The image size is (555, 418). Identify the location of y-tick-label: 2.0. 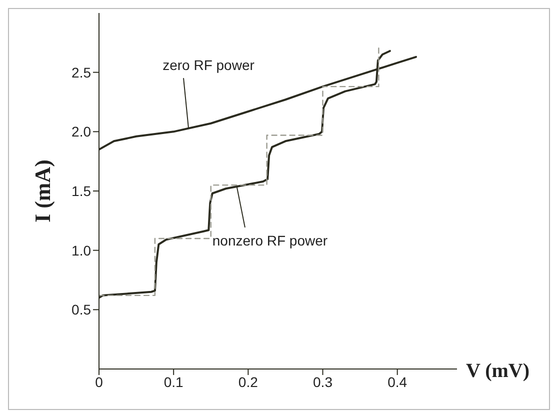
(82, 132).